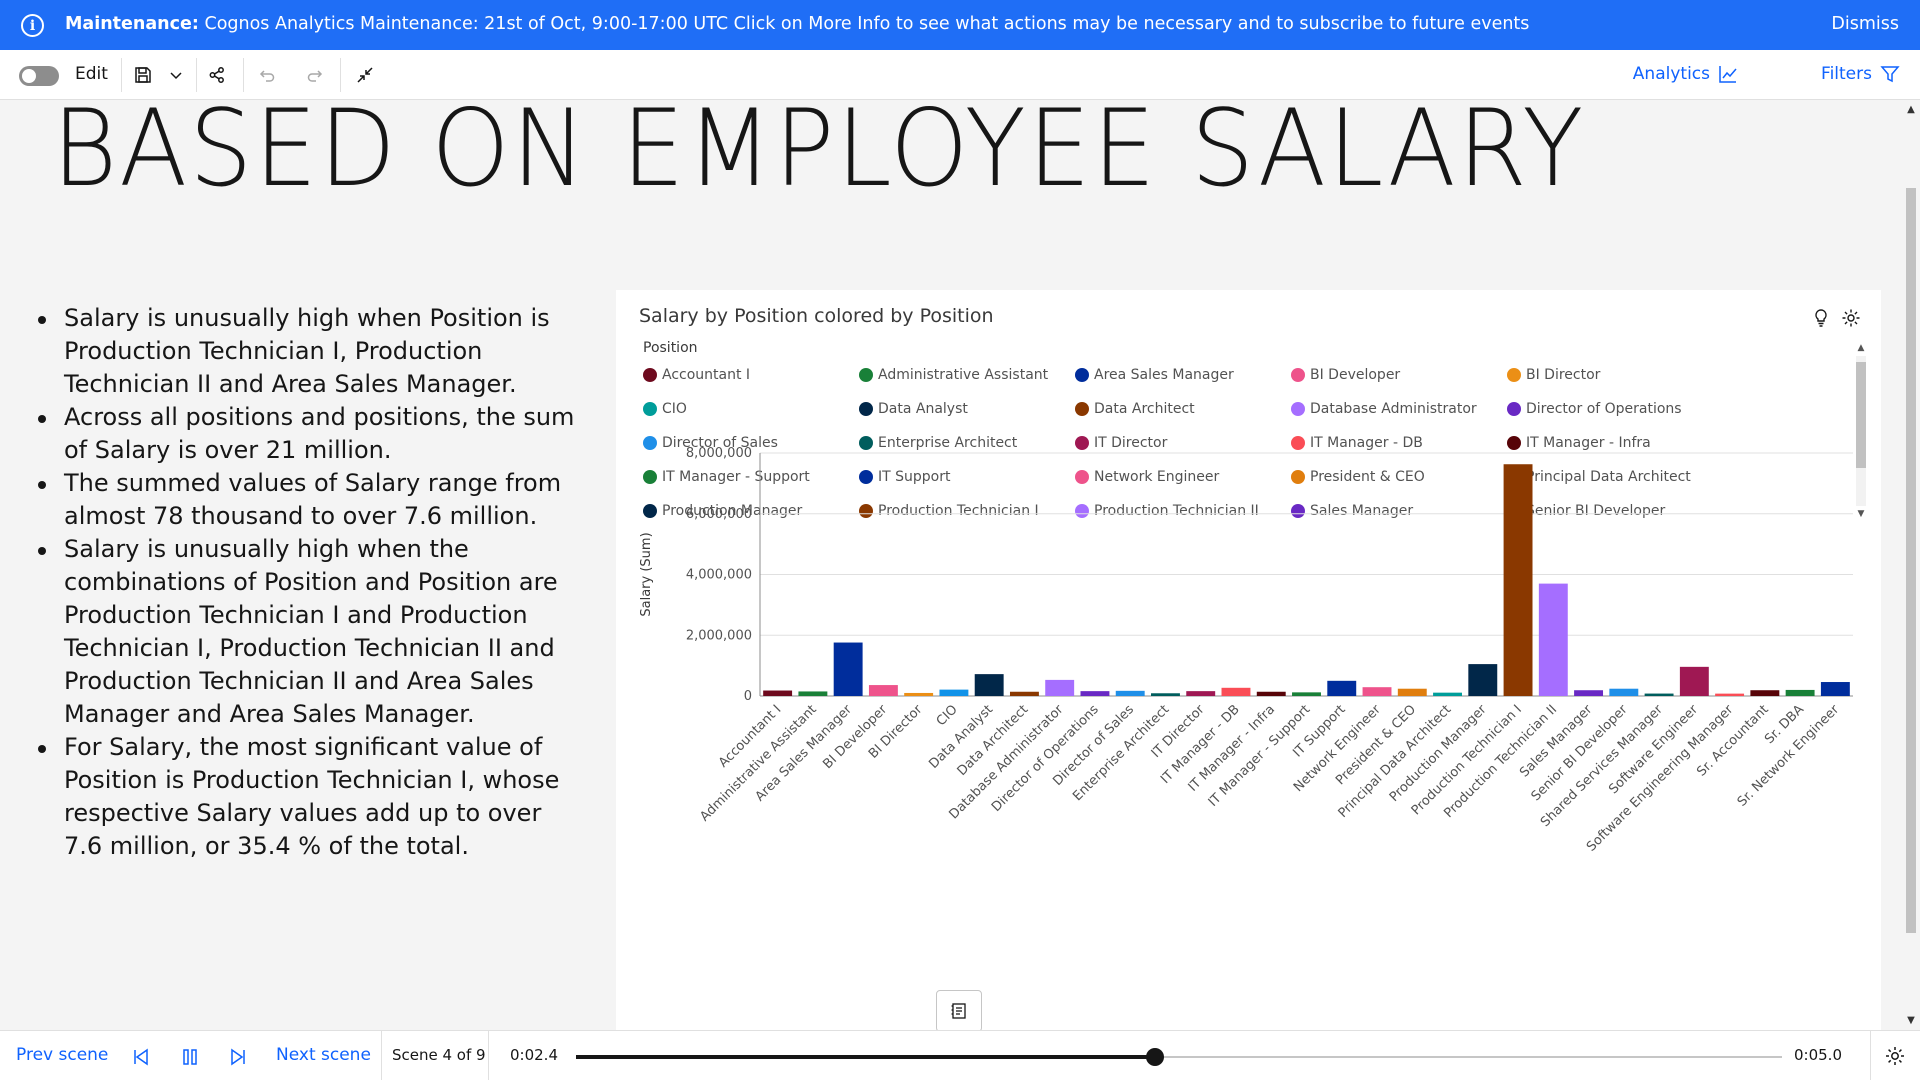  What do you see at coordinates (323, 1055) in the screenshot?
I see `next-scene-button: Next scene` at bounding box center [323, 1055].